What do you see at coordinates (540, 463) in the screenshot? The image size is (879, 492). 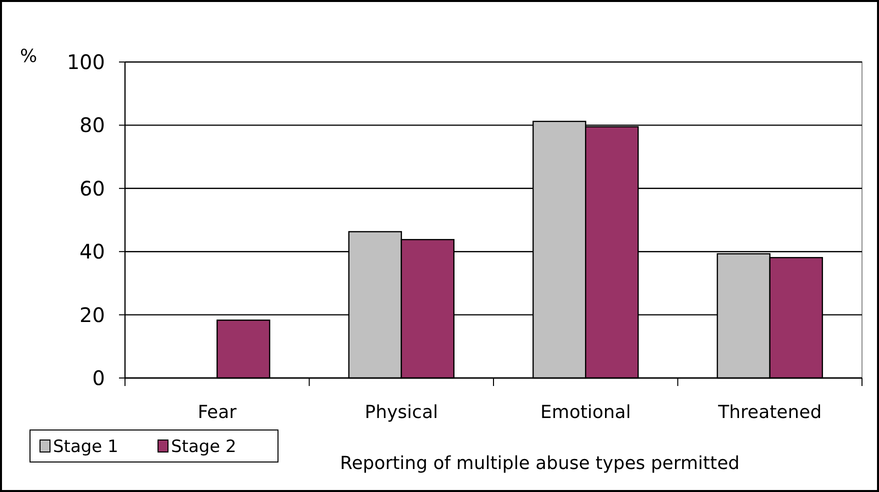 I see `x-axis-title: Reporting of multiple abuse types permitted` at bounding box center [540, 463].